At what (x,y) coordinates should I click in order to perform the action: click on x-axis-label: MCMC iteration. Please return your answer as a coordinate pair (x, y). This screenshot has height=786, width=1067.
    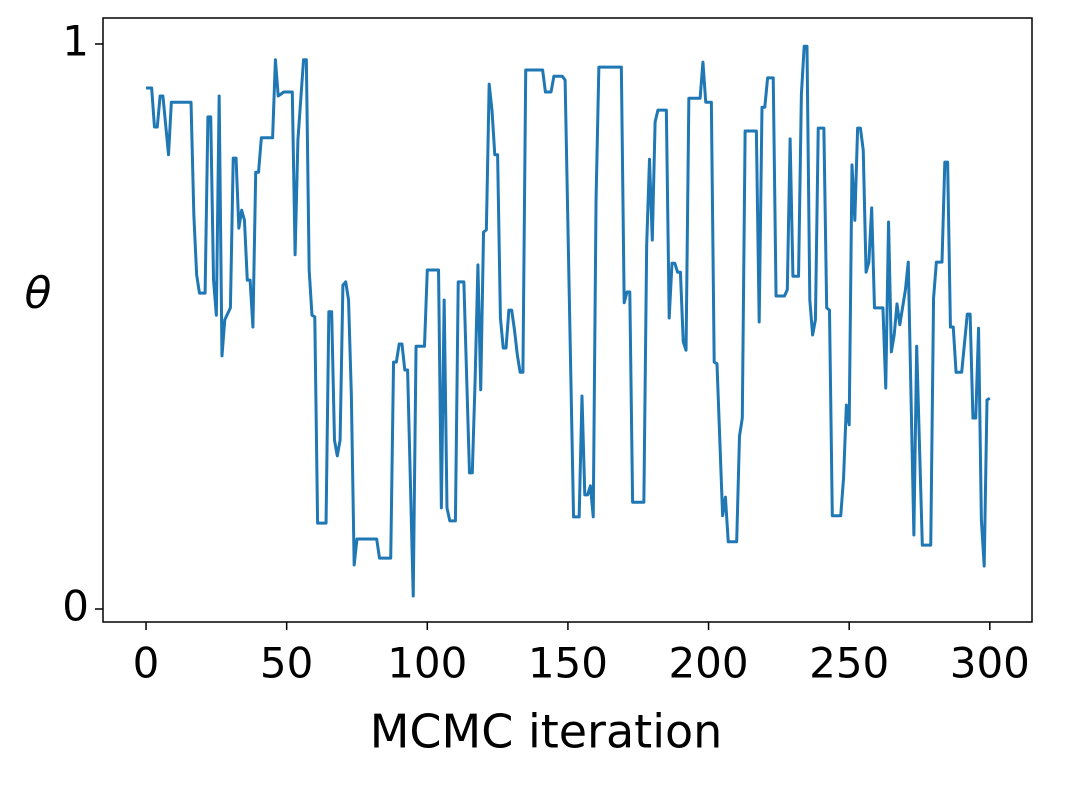
    Looking at the image, I should click on (546, 732).